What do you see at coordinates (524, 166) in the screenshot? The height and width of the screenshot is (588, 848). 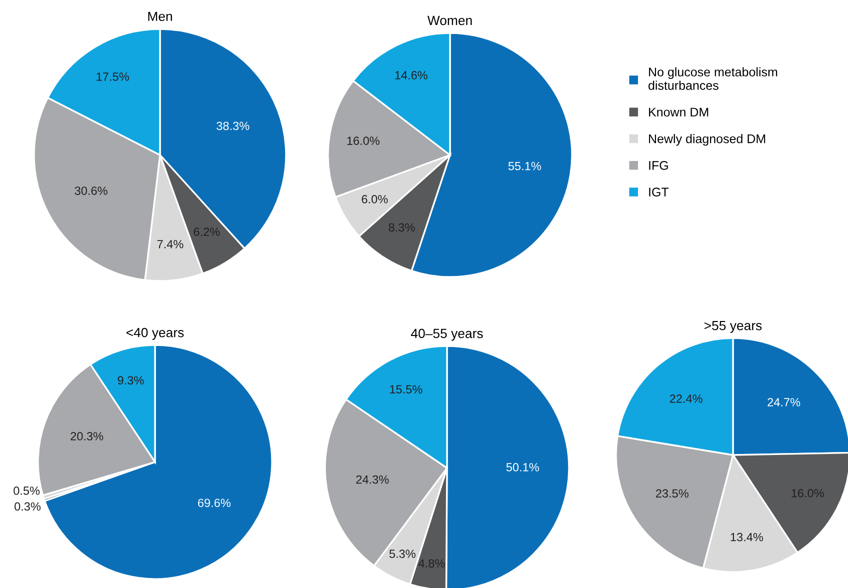 I see `data-label: 55.1%` at bounding box center [524, 166].